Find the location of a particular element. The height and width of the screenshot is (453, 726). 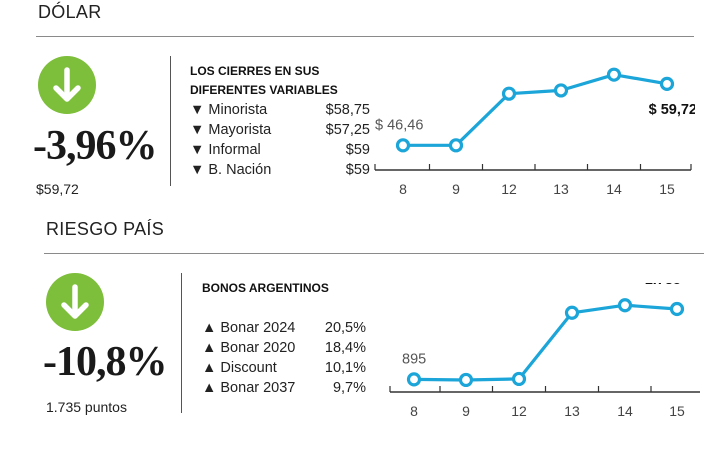

dolar-item-label: Mayorista is located at coordinates (240, 130).